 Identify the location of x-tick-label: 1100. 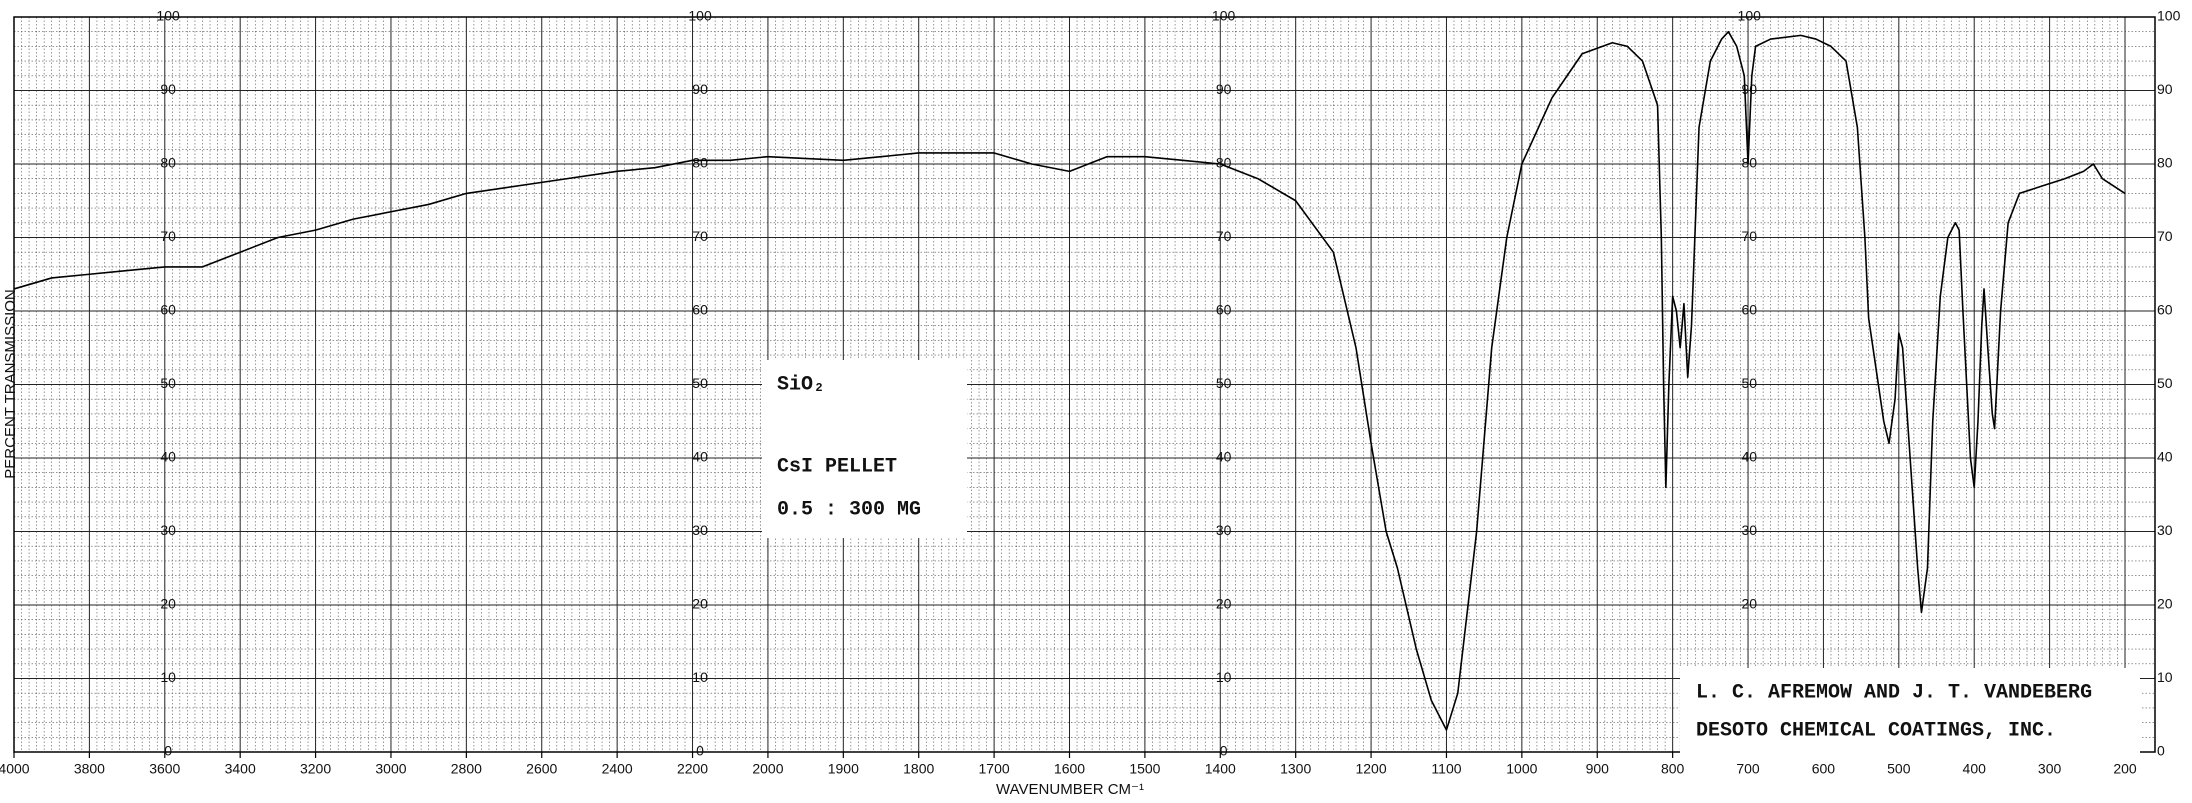
(1446, 769).